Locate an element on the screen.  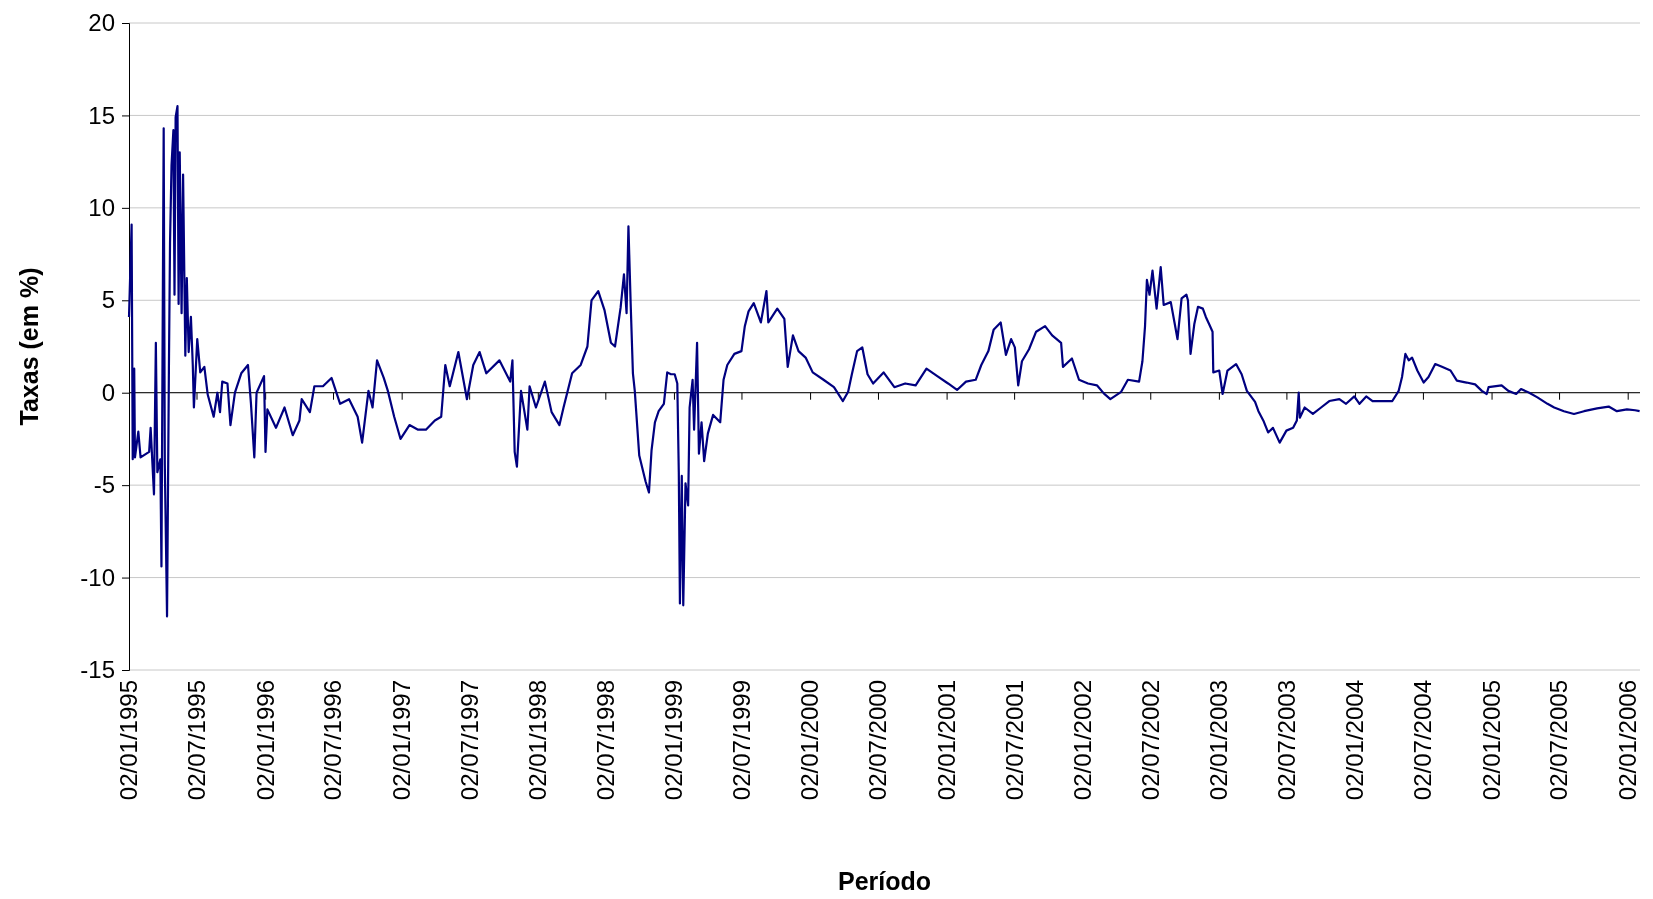
x-tick-label: 02/01/2002 is located at coordinates (1083, 740).